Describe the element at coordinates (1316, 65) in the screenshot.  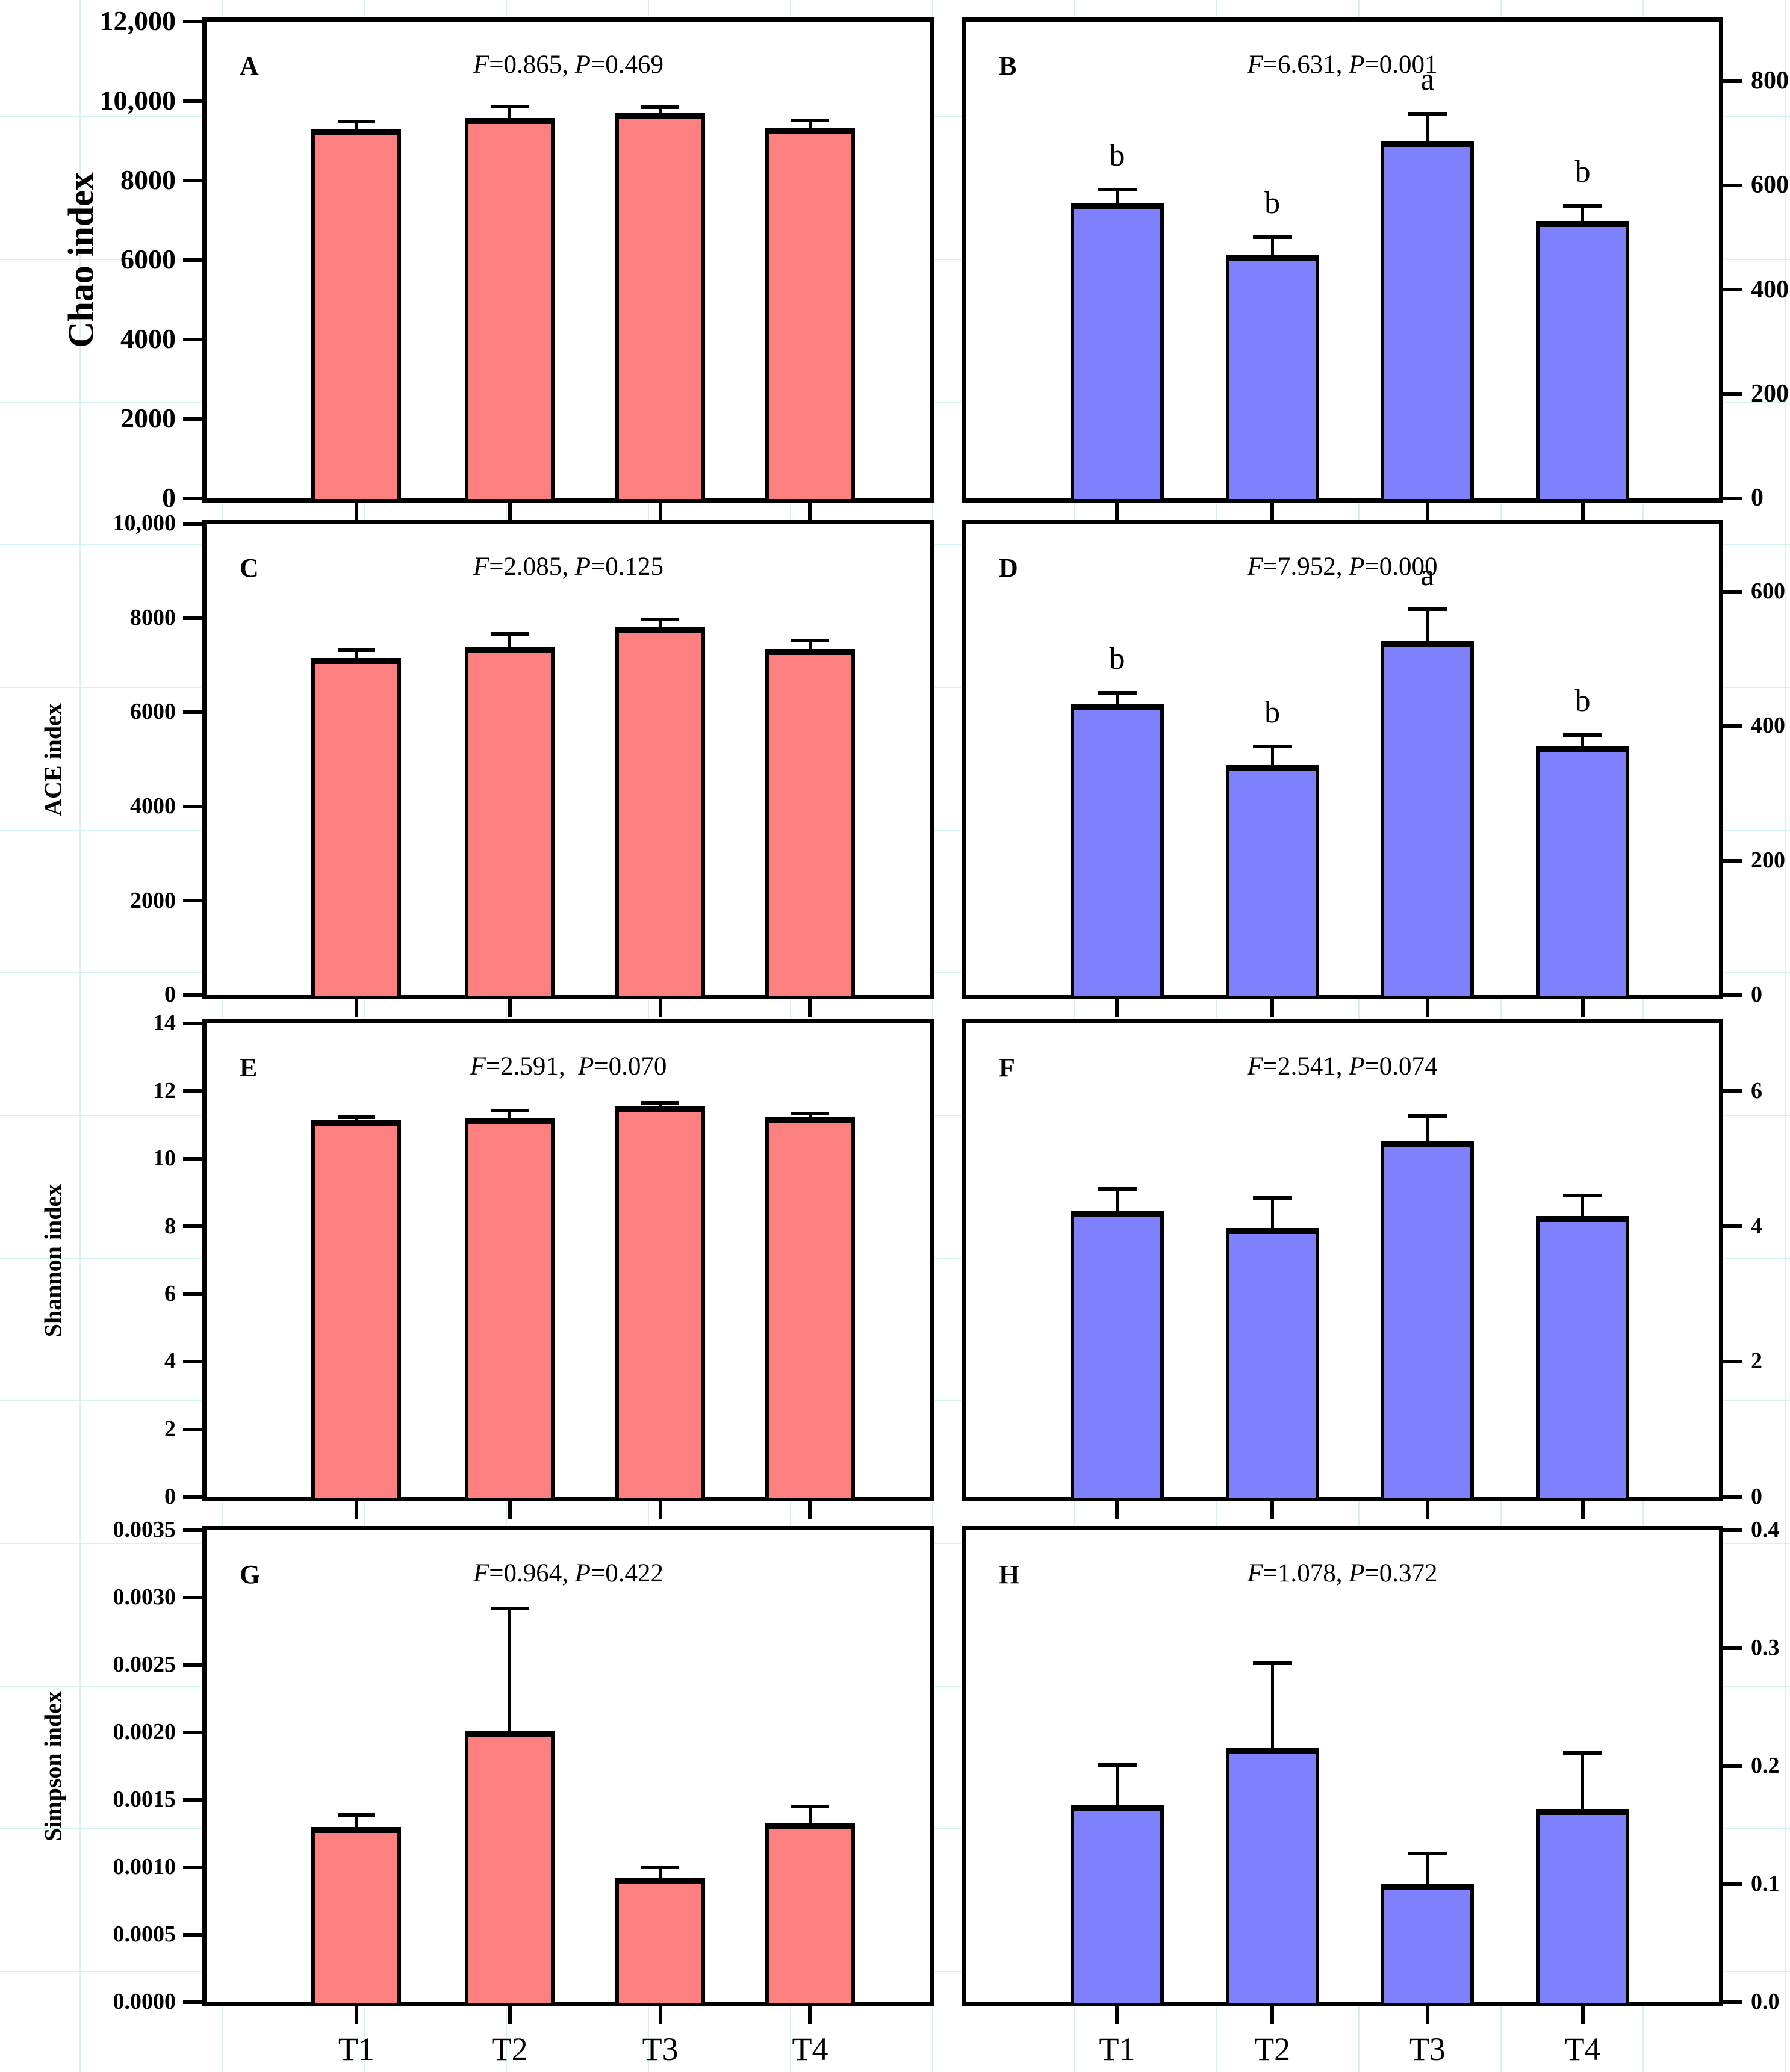
I see `stat-text: 3` at that location.